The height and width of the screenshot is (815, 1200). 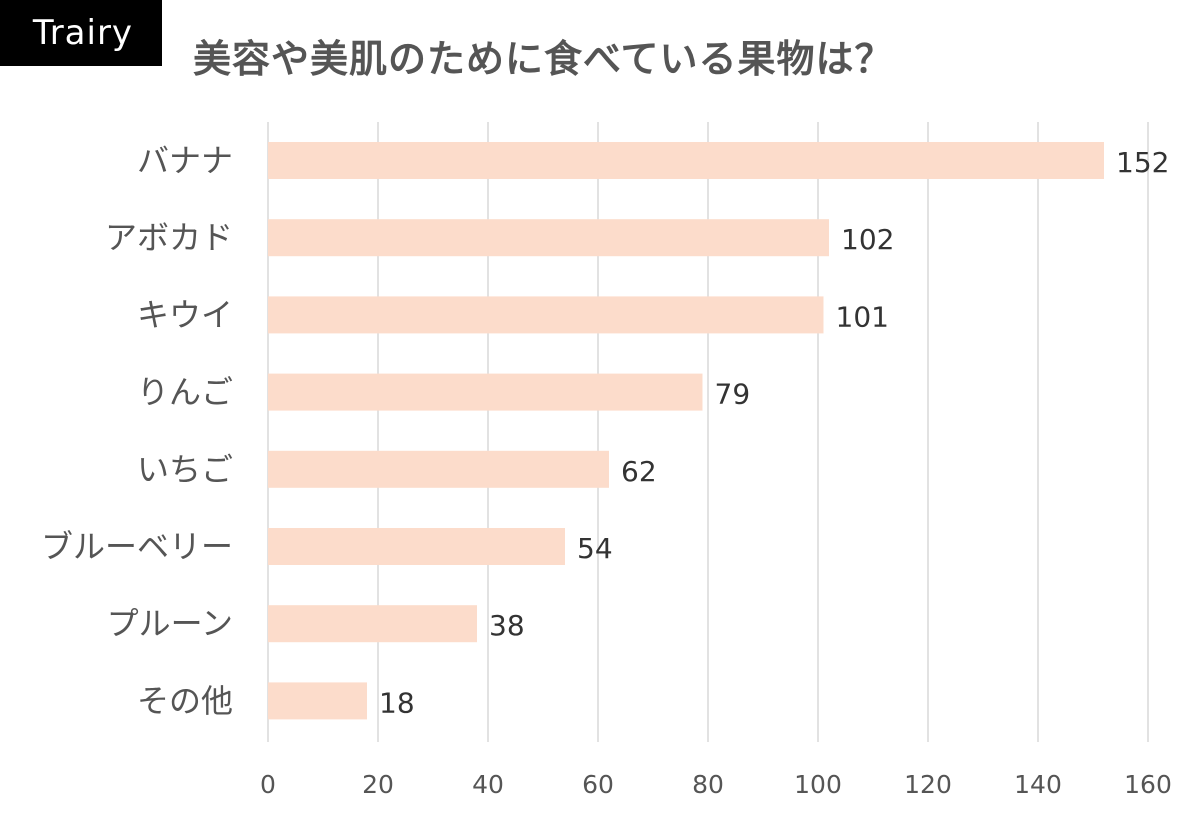 I want to click on brand-logo-text: Trairy, so click(x=83, y=33).